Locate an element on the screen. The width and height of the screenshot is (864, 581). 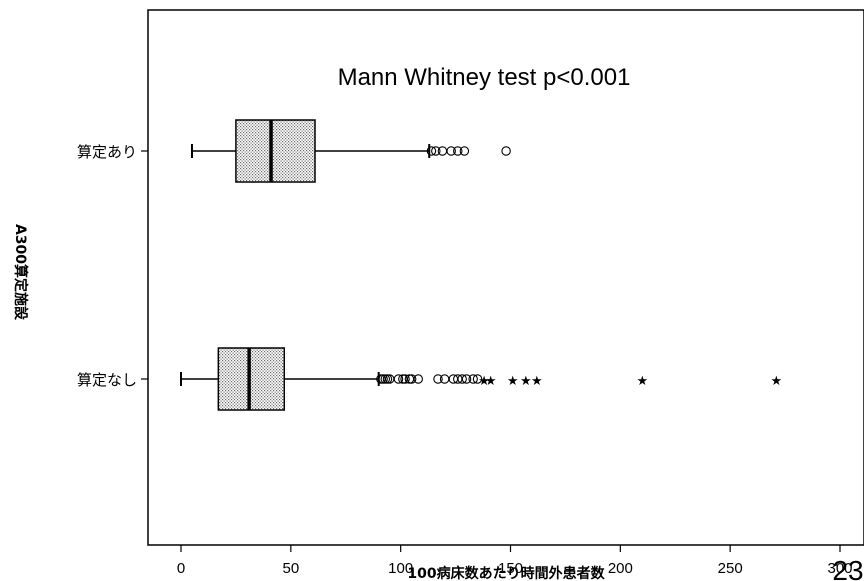
category-label: 算定なし is located at coordinates (107, 380).